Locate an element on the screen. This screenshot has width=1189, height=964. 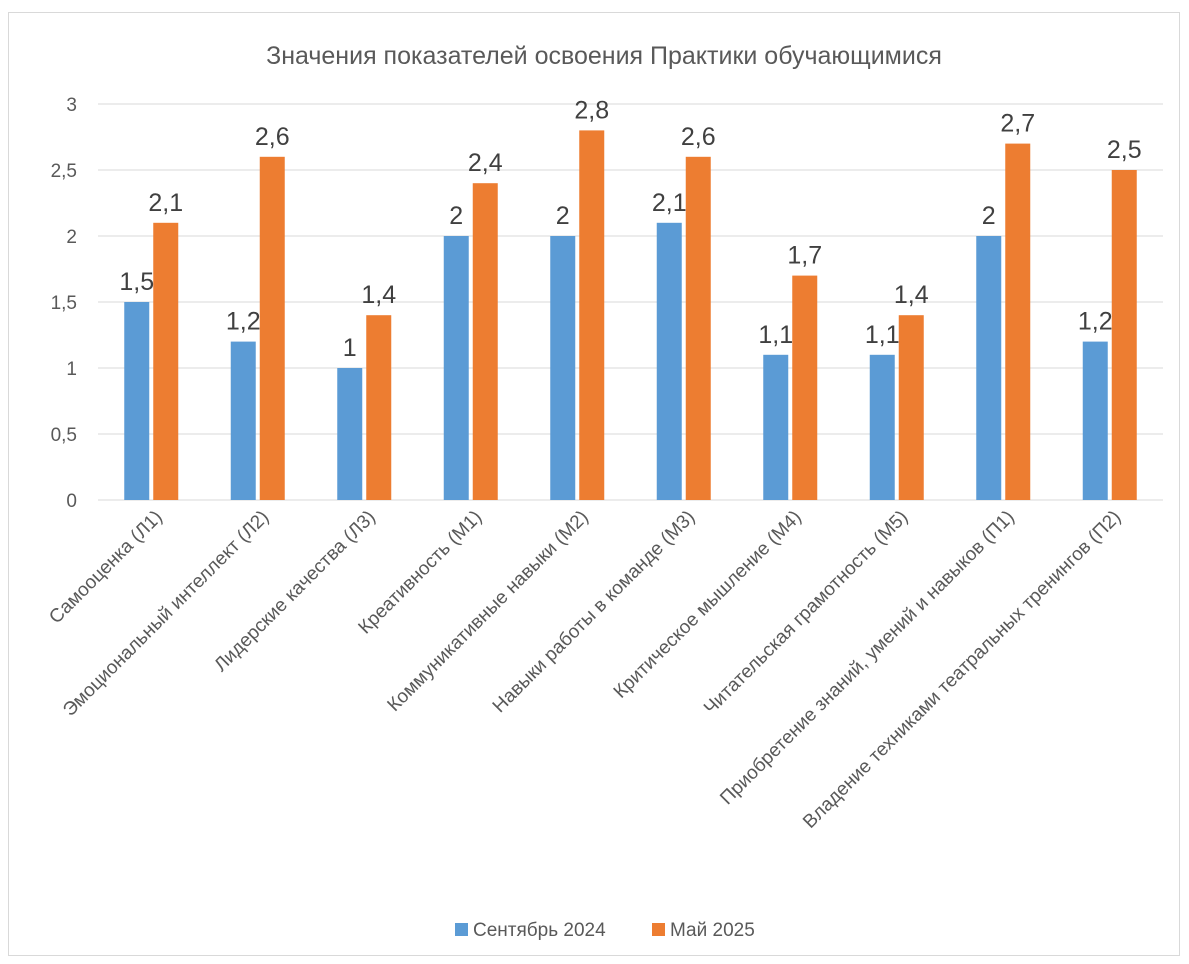
y-tick-label: 1,5 is located at coordinates (64, 303).